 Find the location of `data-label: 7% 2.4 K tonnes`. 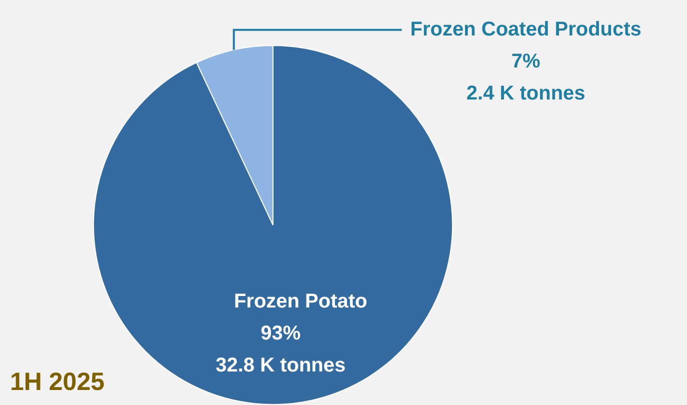

data-label: 7% 2.4 K tonnes is located at coordinates (526, 77).